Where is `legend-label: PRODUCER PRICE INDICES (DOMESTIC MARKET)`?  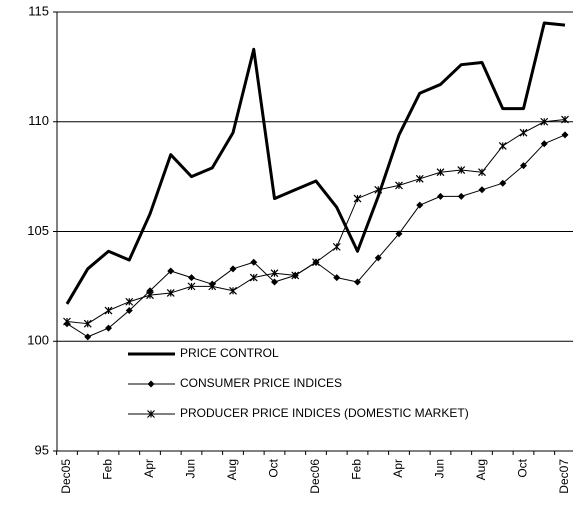 legend-label: PRODUCER PRICE INDICES (DOMESTIC MARKET) is located at coordinates (324, 413).